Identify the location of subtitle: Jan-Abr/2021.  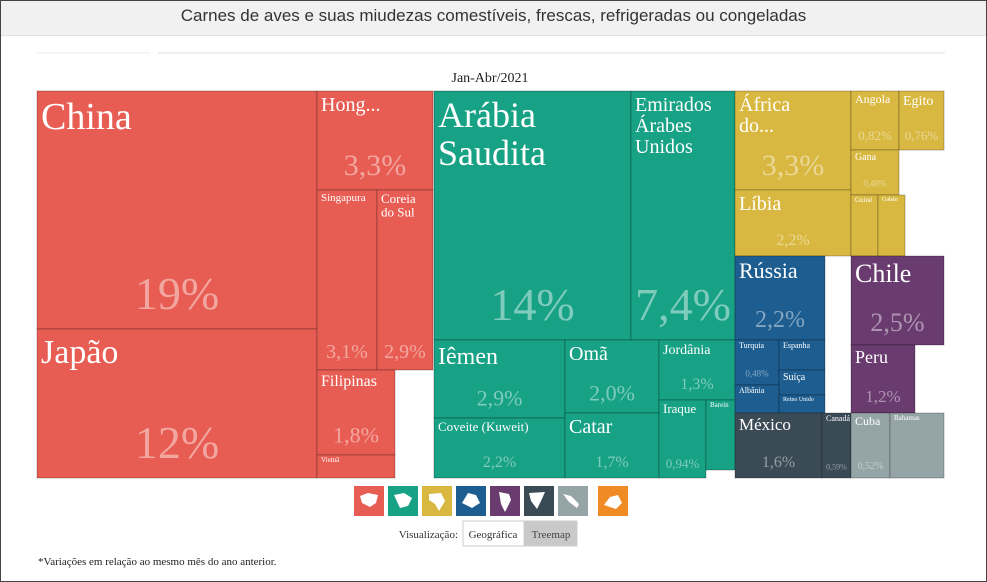
(490, 78).